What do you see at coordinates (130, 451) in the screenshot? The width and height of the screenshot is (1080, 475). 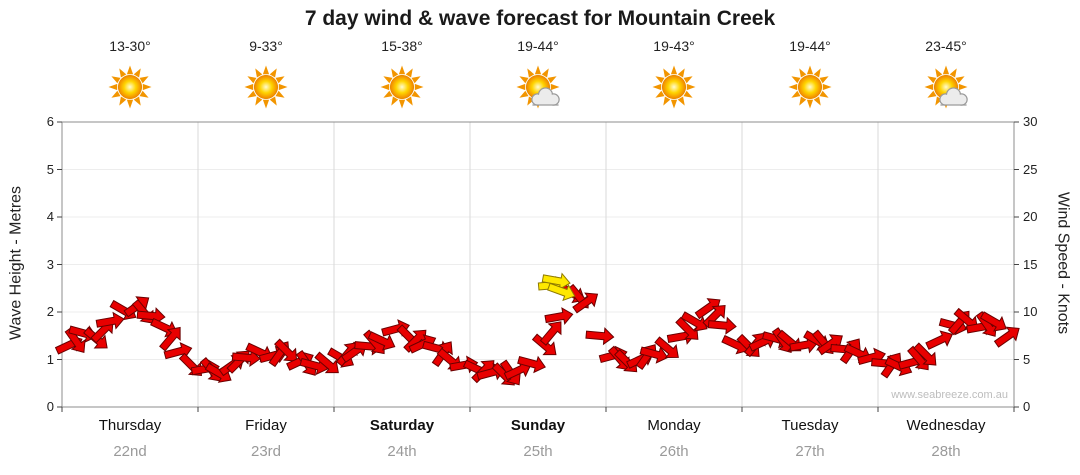 I see `day-date-22nd: 22nd` at bounding box center [130, 451].